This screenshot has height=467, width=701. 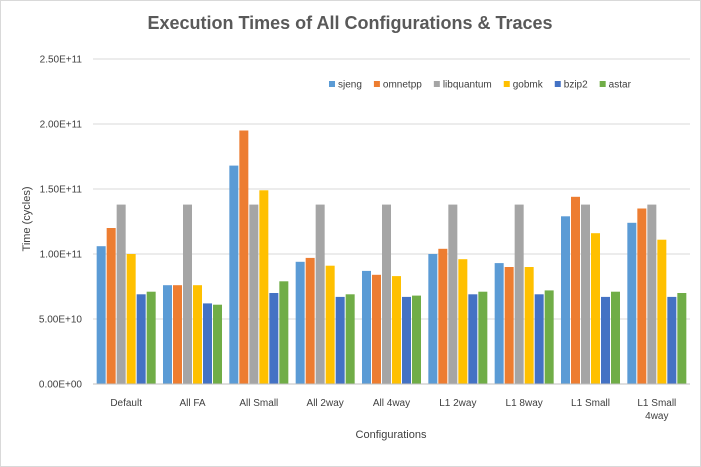 What do you see at coordinates (590, 403) in the screenshot?
I see `x-tick-label: L1 Small` at bounding box center [590, 403].